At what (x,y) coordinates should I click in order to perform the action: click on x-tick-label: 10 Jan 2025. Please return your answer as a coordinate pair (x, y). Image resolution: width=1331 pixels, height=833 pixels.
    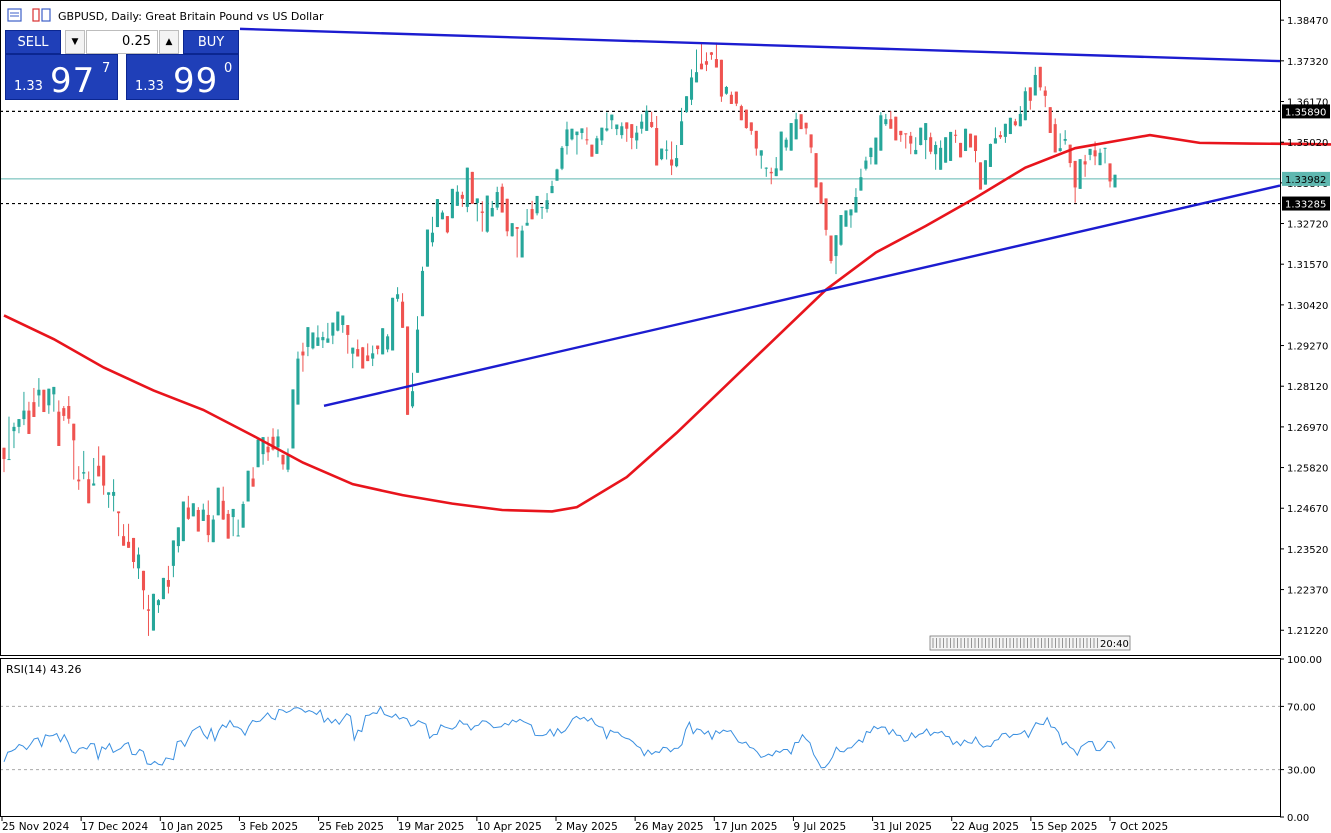
    Looking at the image, I should click on (191, 827).